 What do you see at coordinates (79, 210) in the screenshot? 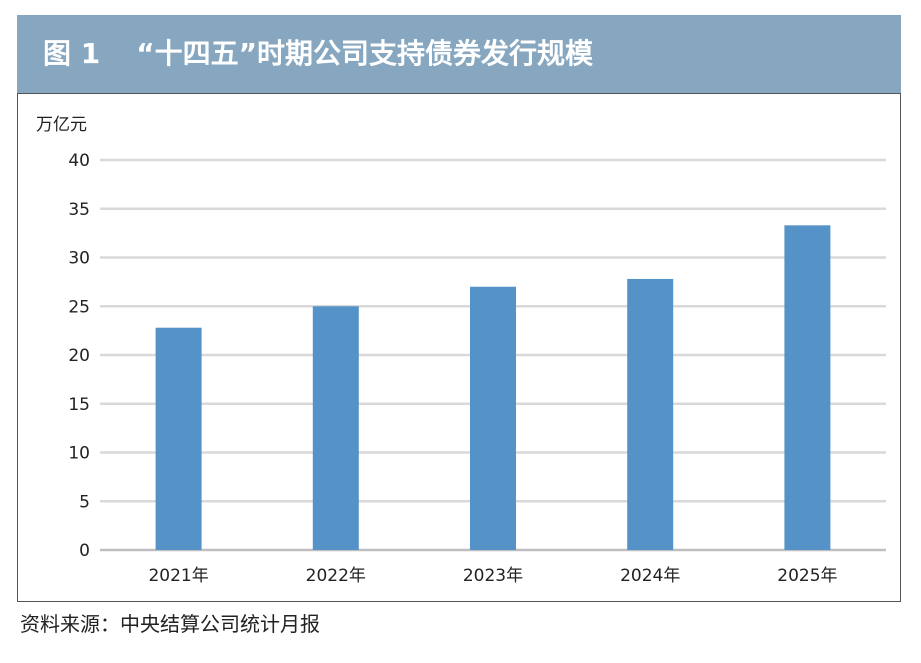
I see `y-tick-label: 35` at bounding box center [79, 210].